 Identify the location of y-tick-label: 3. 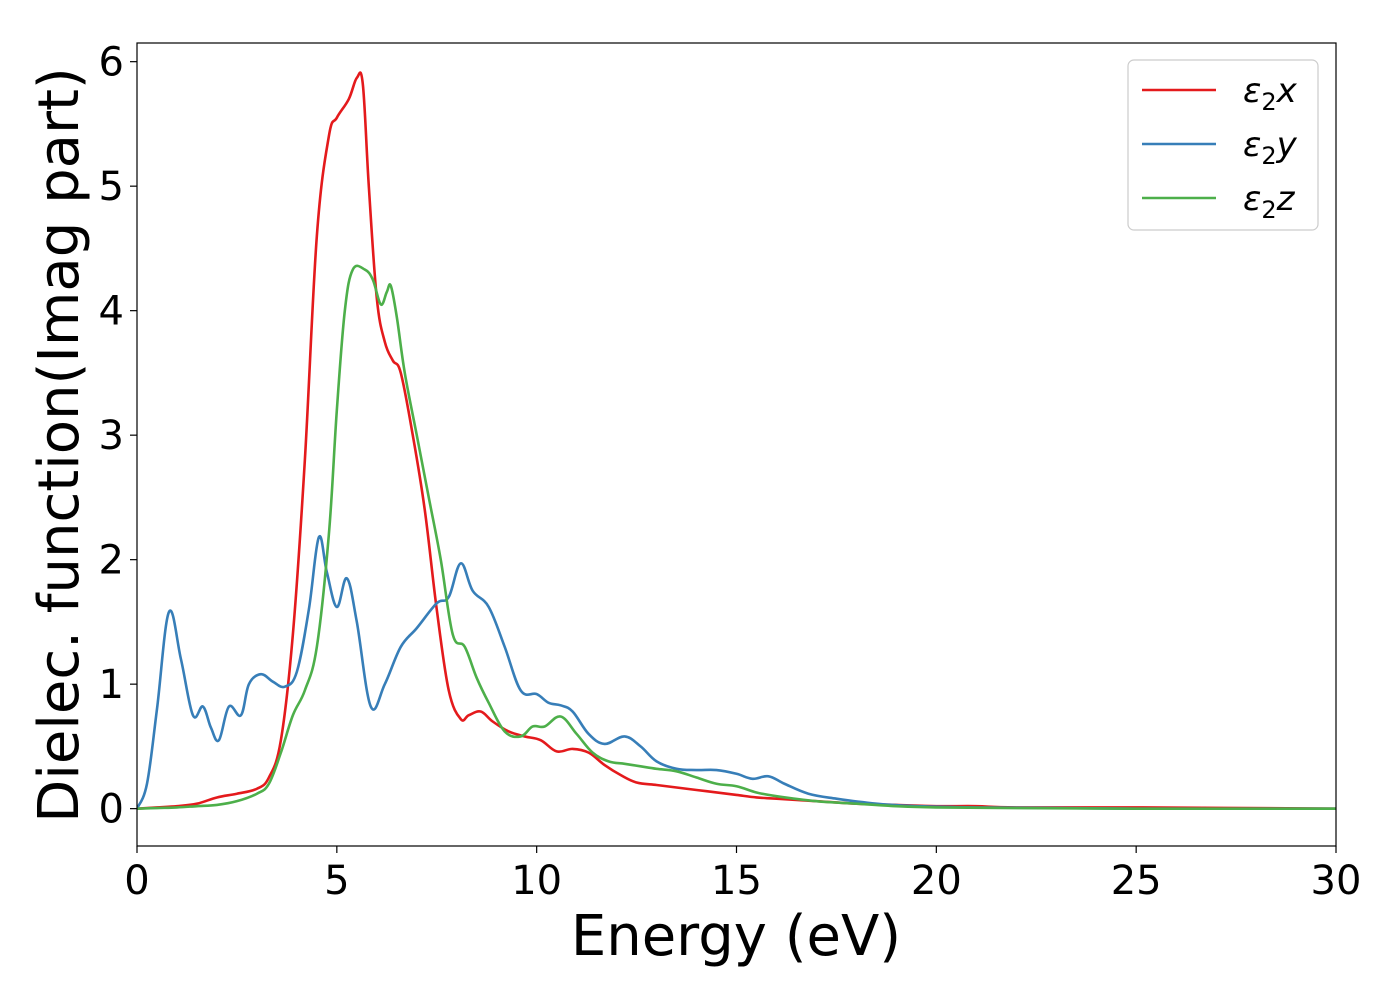
(111, 436).